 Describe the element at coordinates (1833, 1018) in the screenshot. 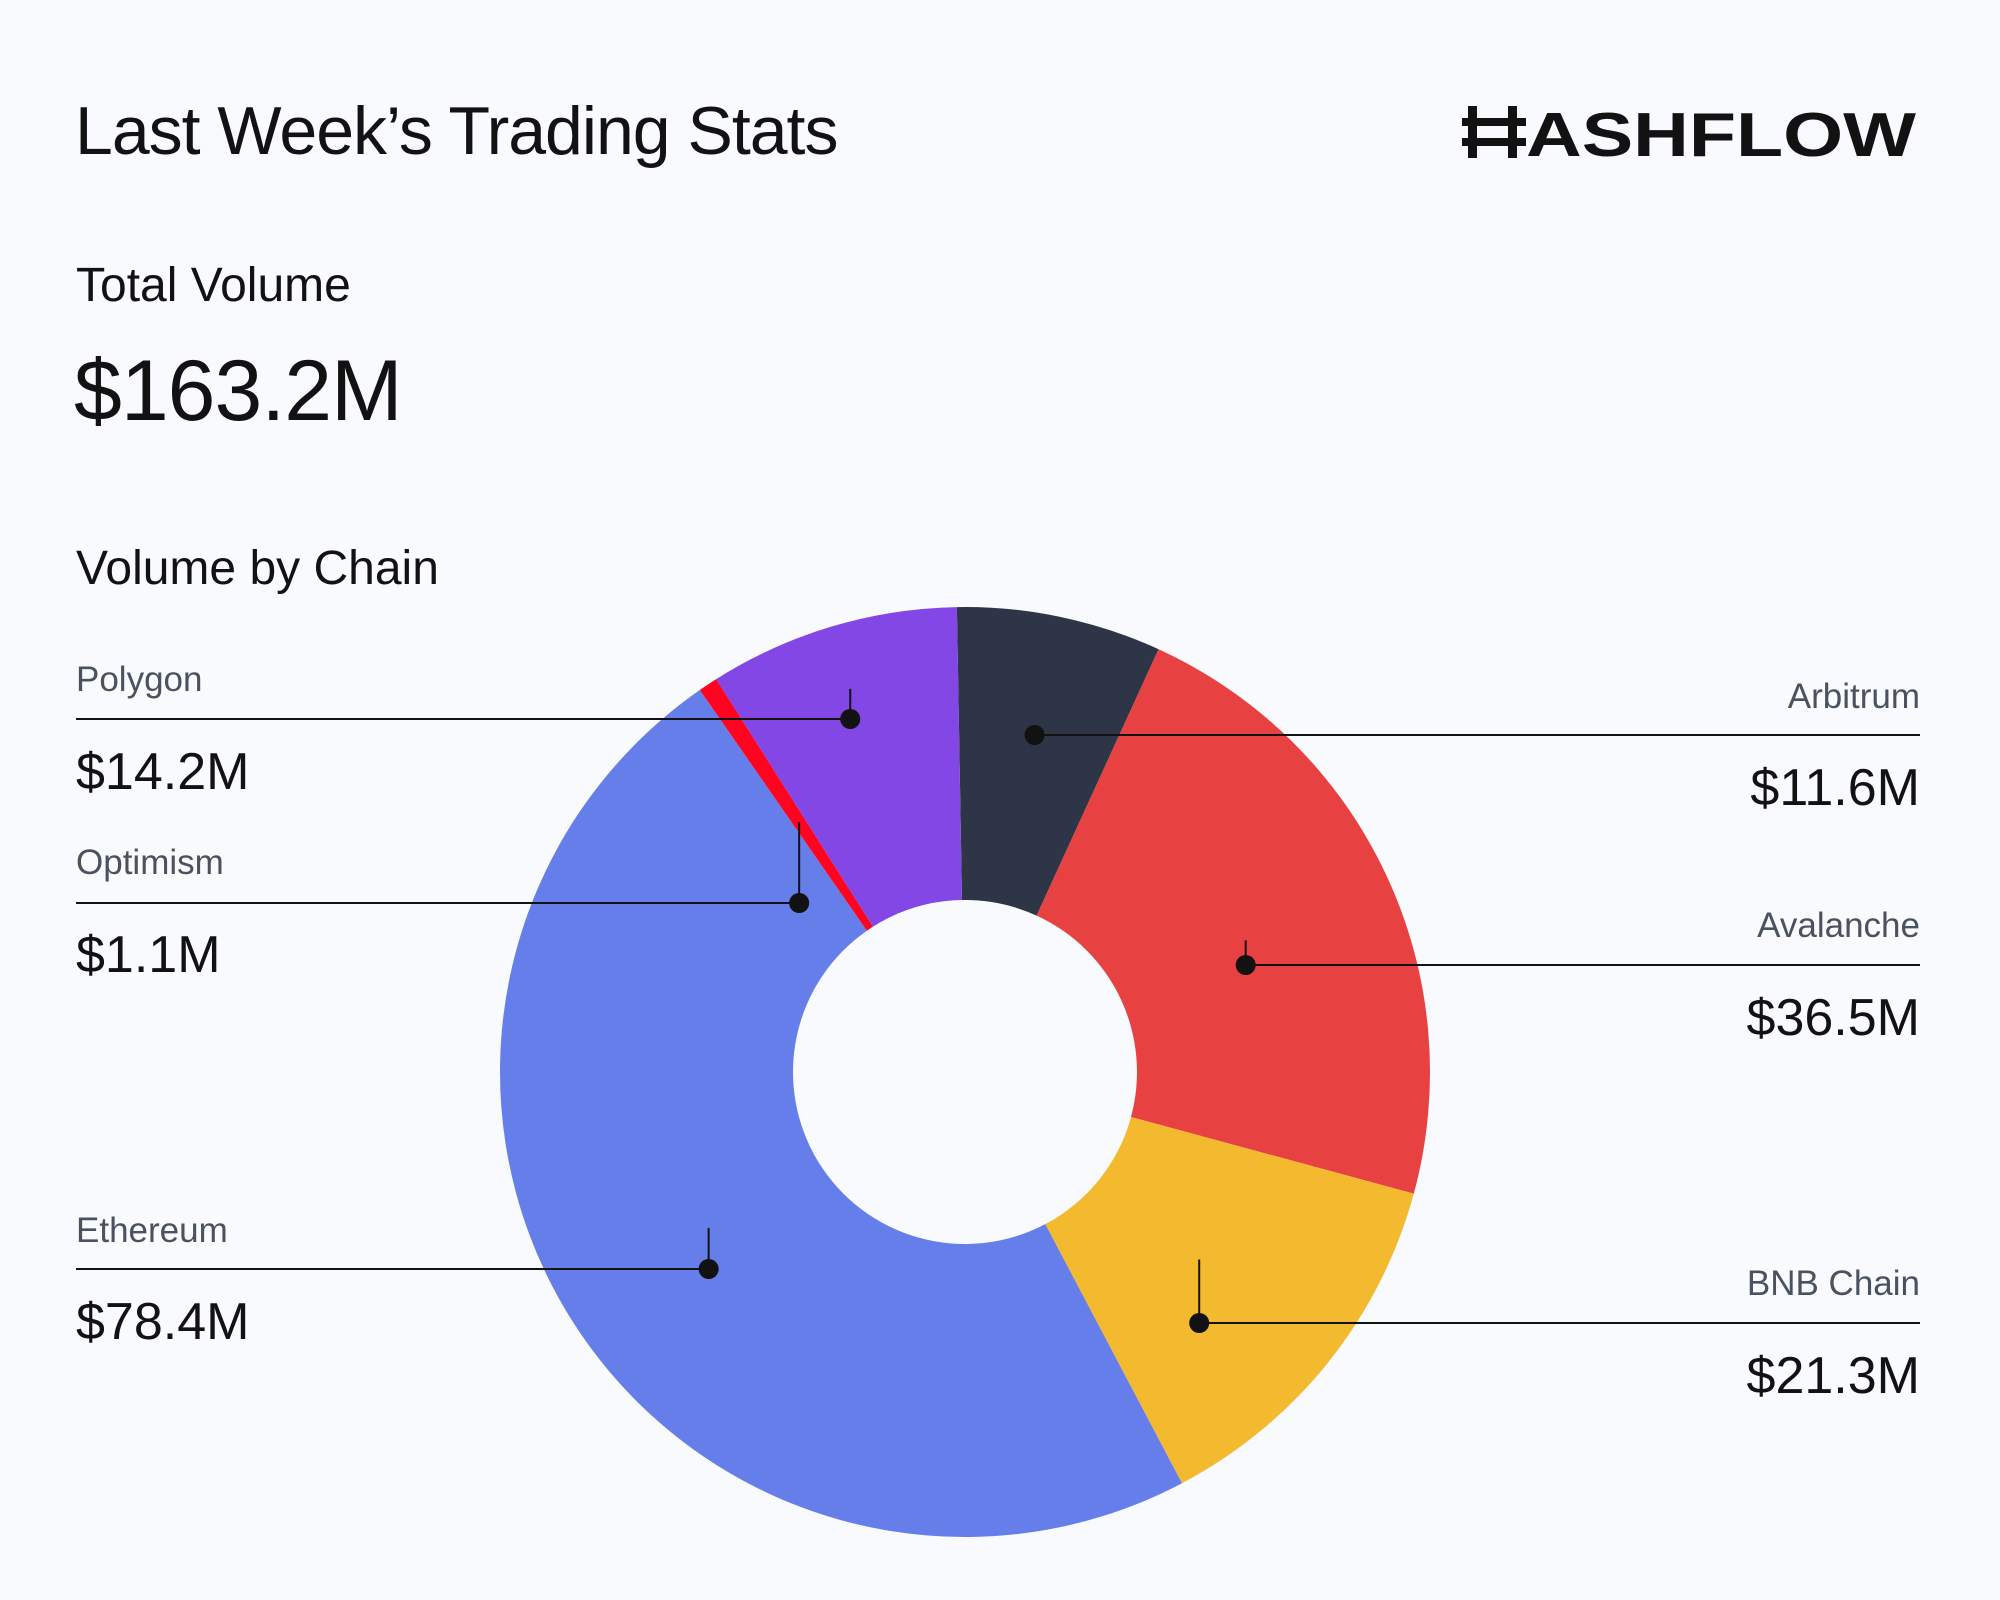

I see `avalanche-value: $36.5M` at that location.